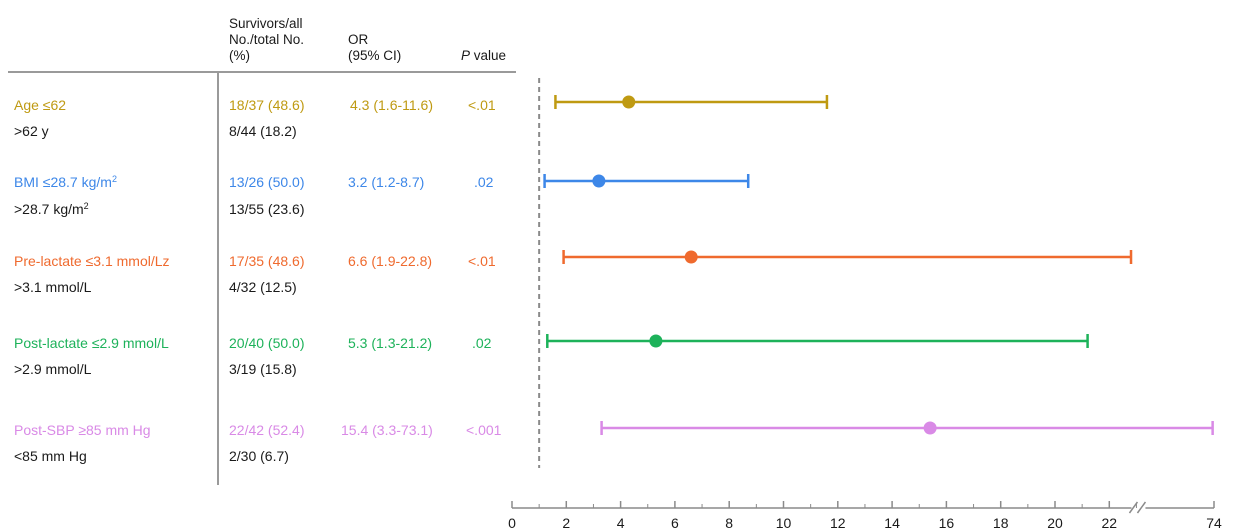  I want to click on header-count-line2: No./total No., so click(267, 39).